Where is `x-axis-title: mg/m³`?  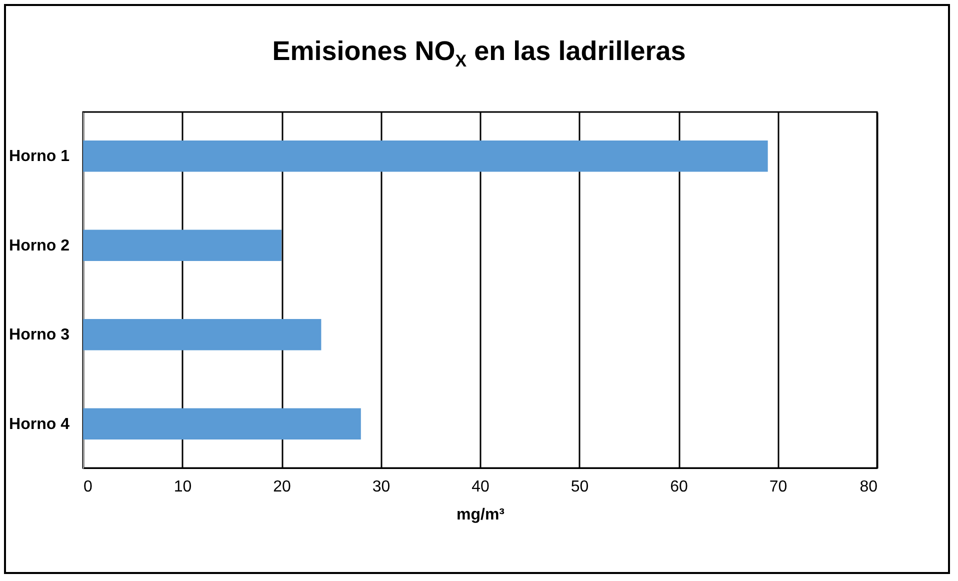 x-axis-title: mg/m³ is located at coordinates (480, 515).